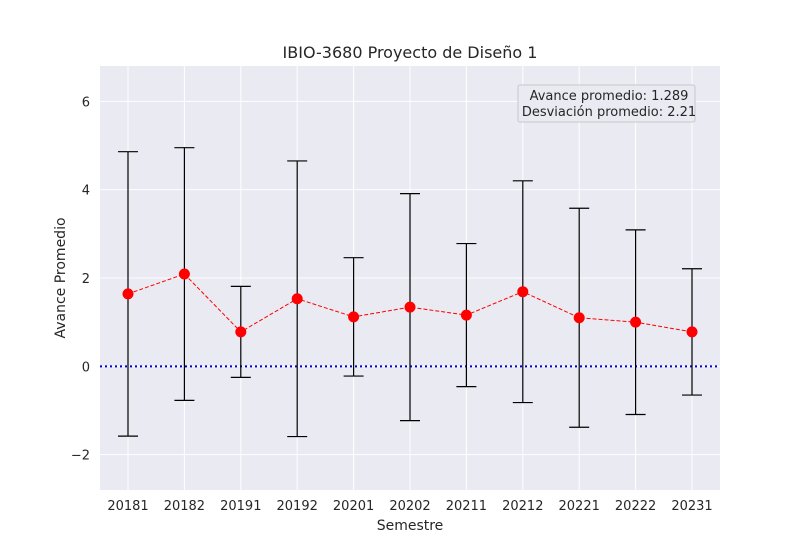 The width and height of the screenshot is (800, 550). What do you see at coordinates (353, 506) in the screenshot?
I see `x-tick-label: 20201` at bounding box center [353, 506].